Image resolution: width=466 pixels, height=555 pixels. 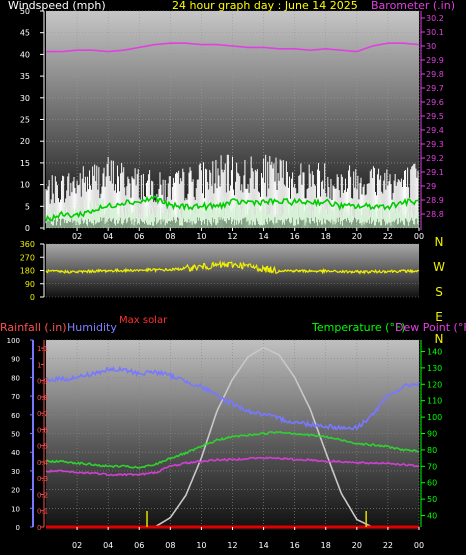 I want to click on wind-y-tick-label: 10, so click(x=25, y=185).